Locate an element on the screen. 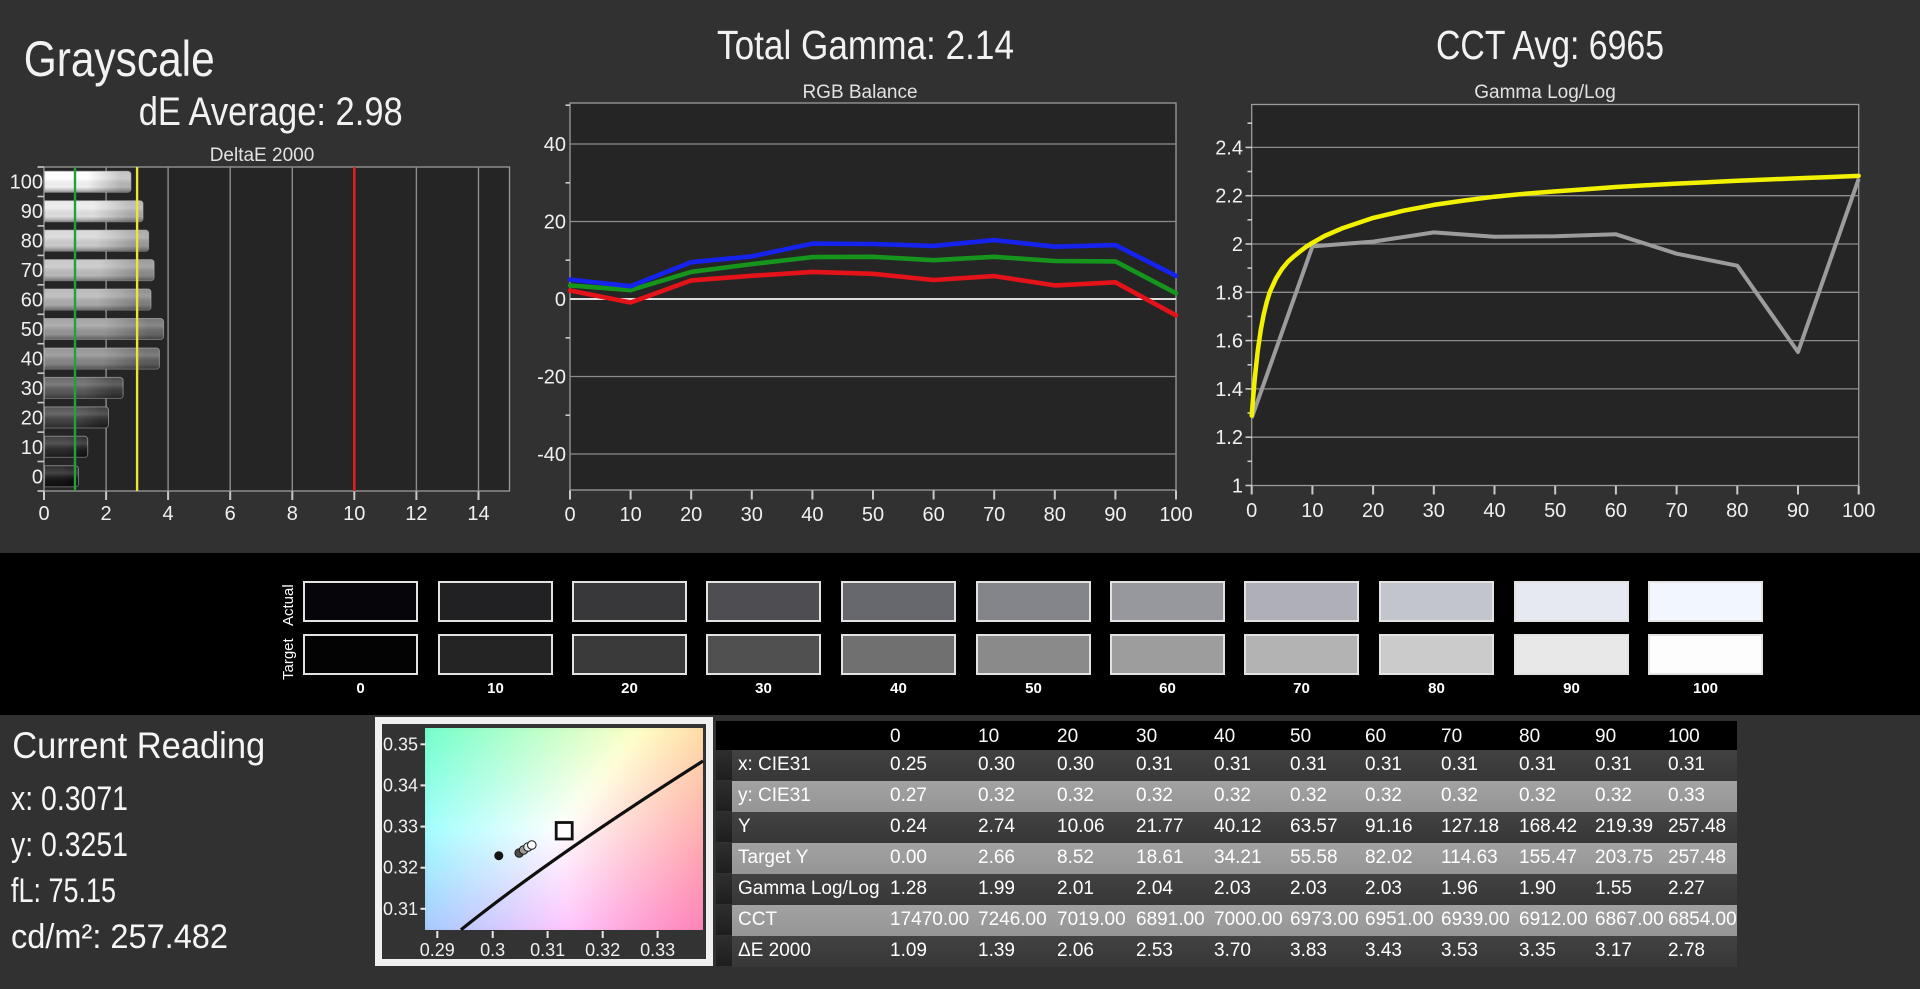 This screenshot has width=1920, height=989. svg-text: 0.3 is located at coordinates (492, 950).